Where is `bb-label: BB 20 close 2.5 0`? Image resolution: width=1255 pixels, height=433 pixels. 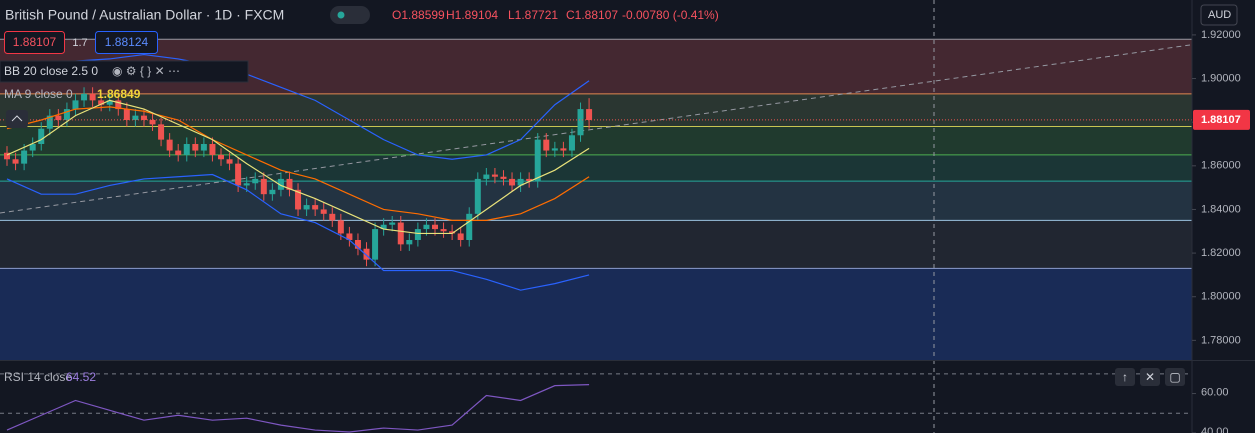
bb-label: BB 20 close 2.5 0 is located at coordinates (51, 71).